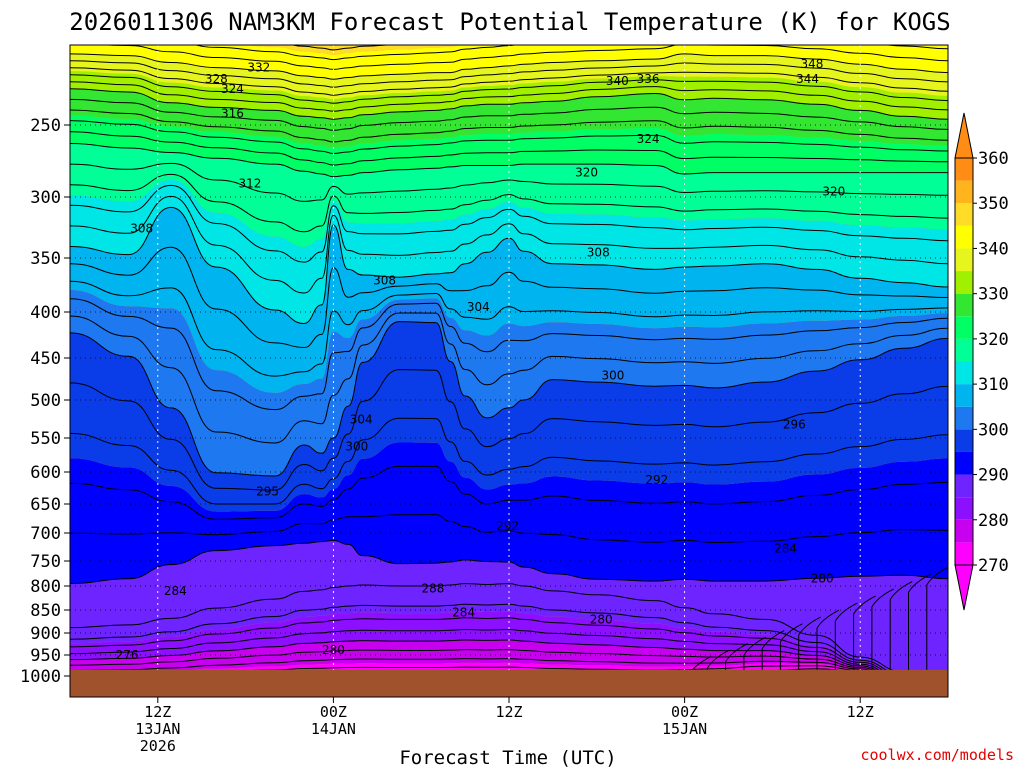 The image size is (1024, 768). I want to click on colorbar-label: 350, so click(993, 204).